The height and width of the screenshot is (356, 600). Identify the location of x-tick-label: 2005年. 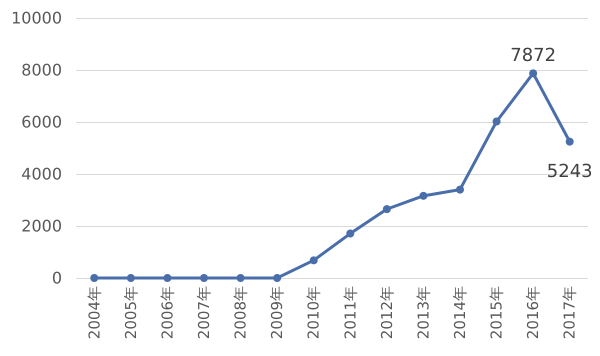
(131, 313).